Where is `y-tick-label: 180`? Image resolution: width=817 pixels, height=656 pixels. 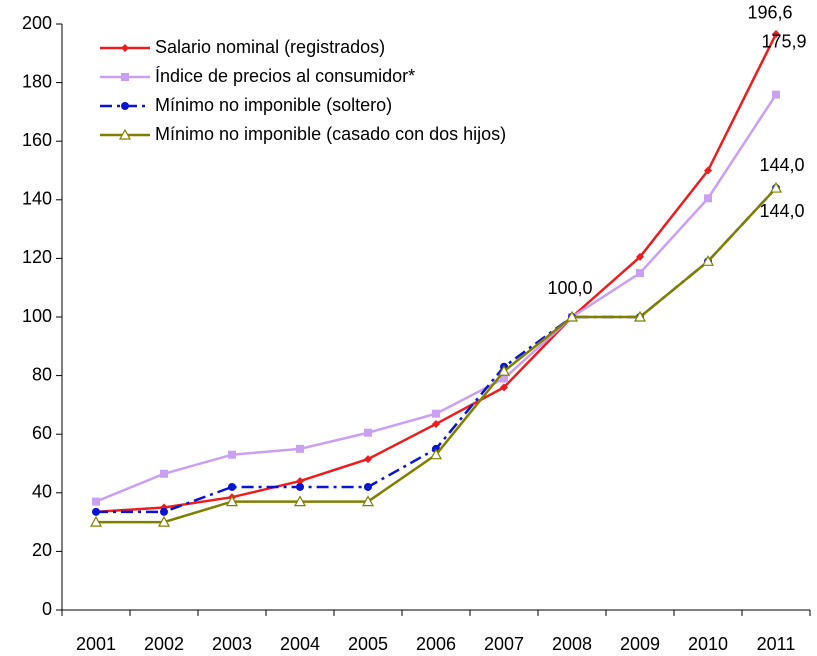
y-tick-label: 180 is located at coordinates (37, 81).